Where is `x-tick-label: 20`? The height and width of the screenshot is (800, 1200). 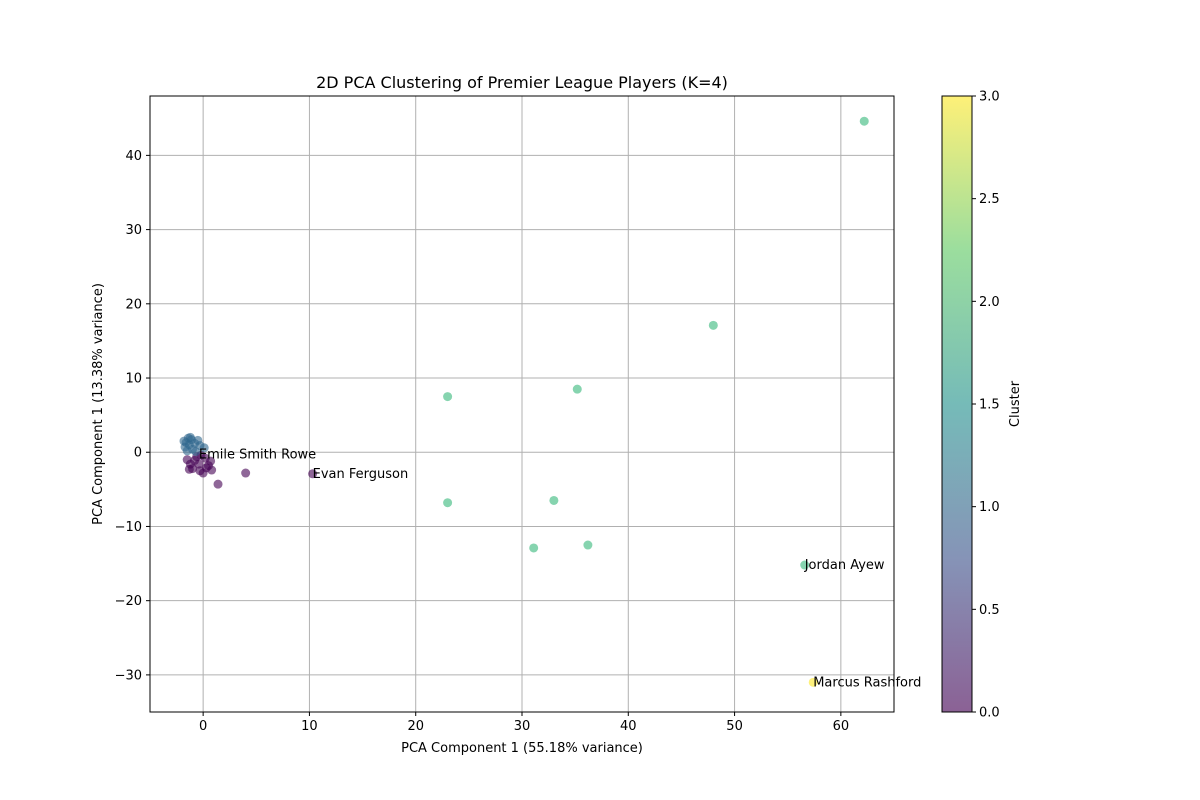
x-tick-label: 20 is located at coordinates (415, 726).